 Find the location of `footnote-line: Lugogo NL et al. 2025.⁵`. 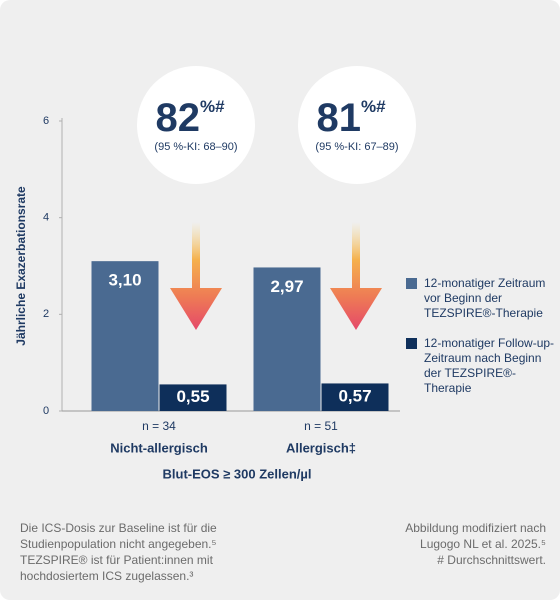

footnote-line: Lugogo NL et al. 2025.⁵ is located at coordinates (483, 544).